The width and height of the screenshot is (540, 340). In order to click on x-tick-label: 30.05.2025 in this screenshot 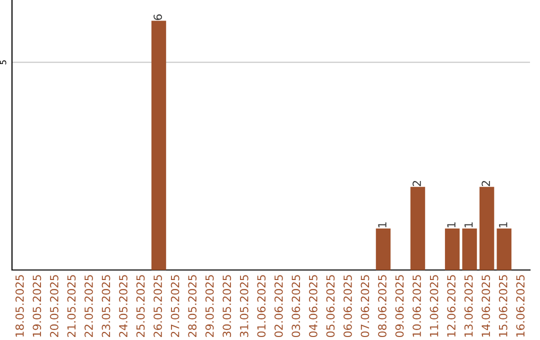, I will do `click(227, 306)`.